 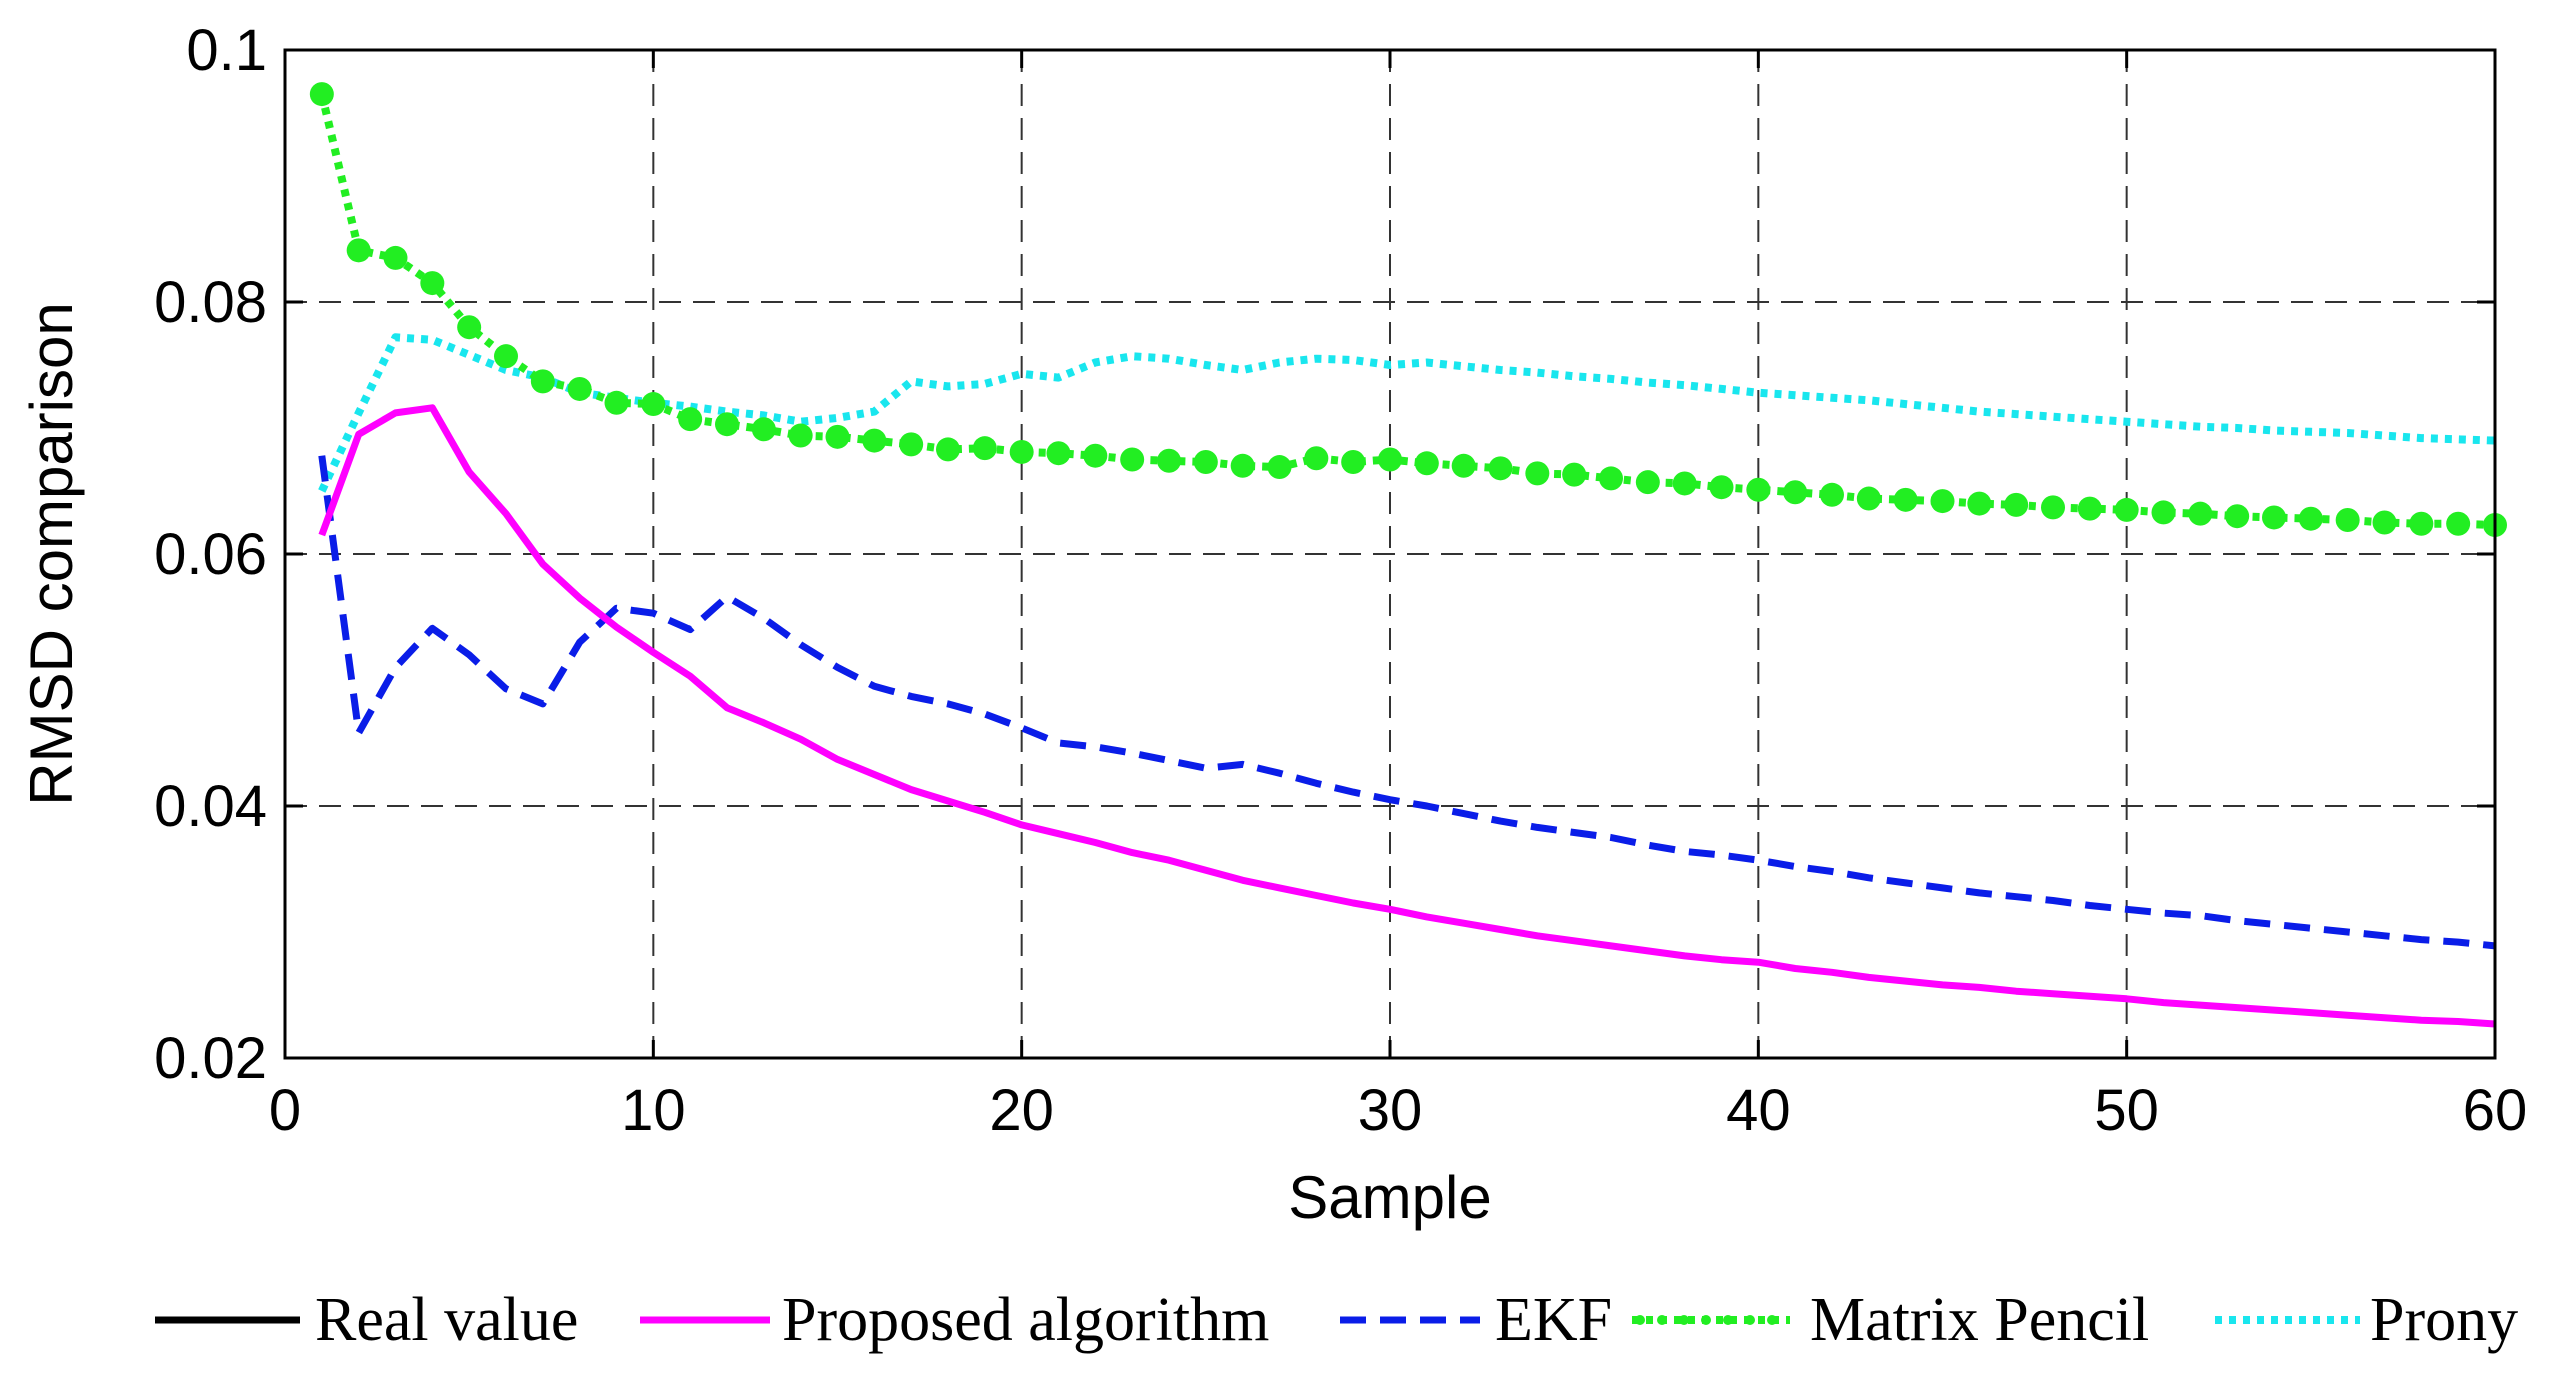 What do you see at coordinates (653, 1110) in the screenshot?
I see `x-tick-label: 10` at bounding box center [653, 1110].